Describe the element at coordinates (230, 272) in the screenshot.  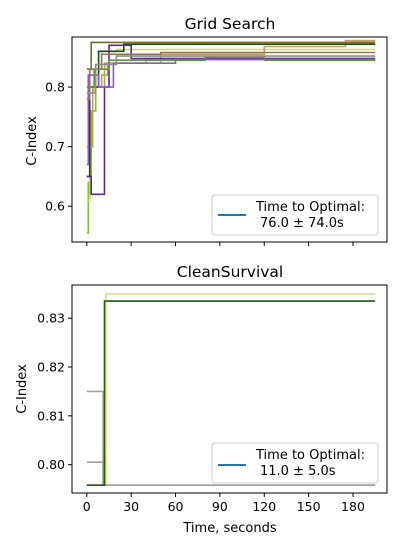
I see `chart-title: CleanSurvival` at that location.